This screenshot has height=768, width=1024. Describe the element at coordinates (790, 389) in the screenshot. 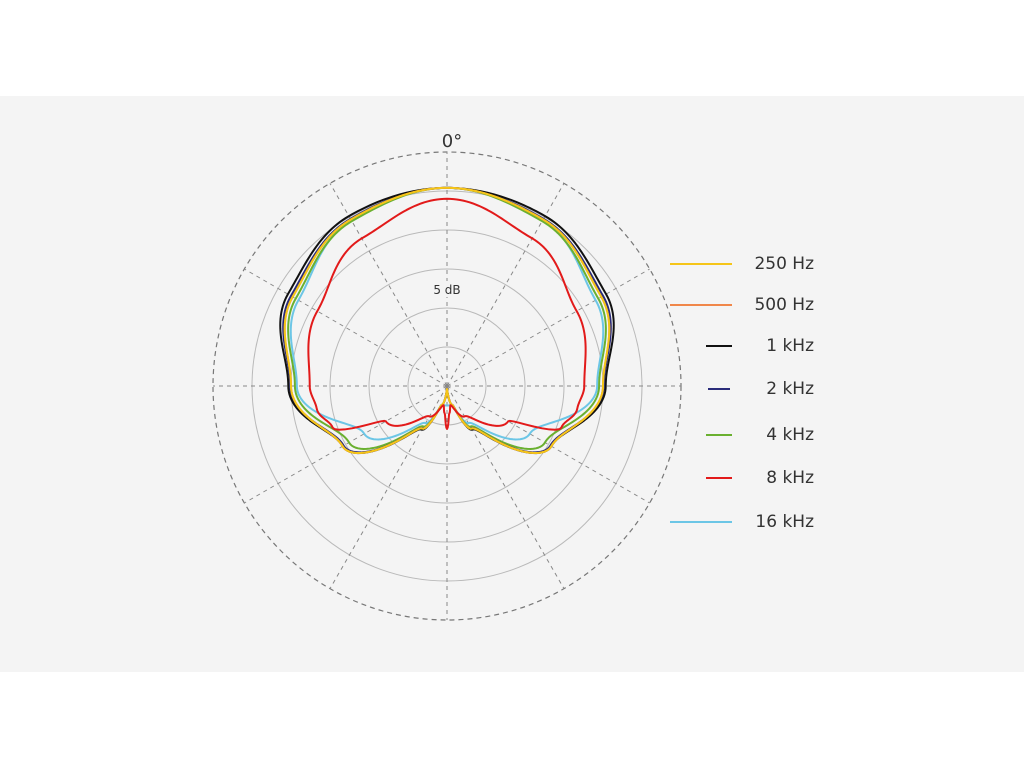

I see `legend-label: 2 kHz` at that location.